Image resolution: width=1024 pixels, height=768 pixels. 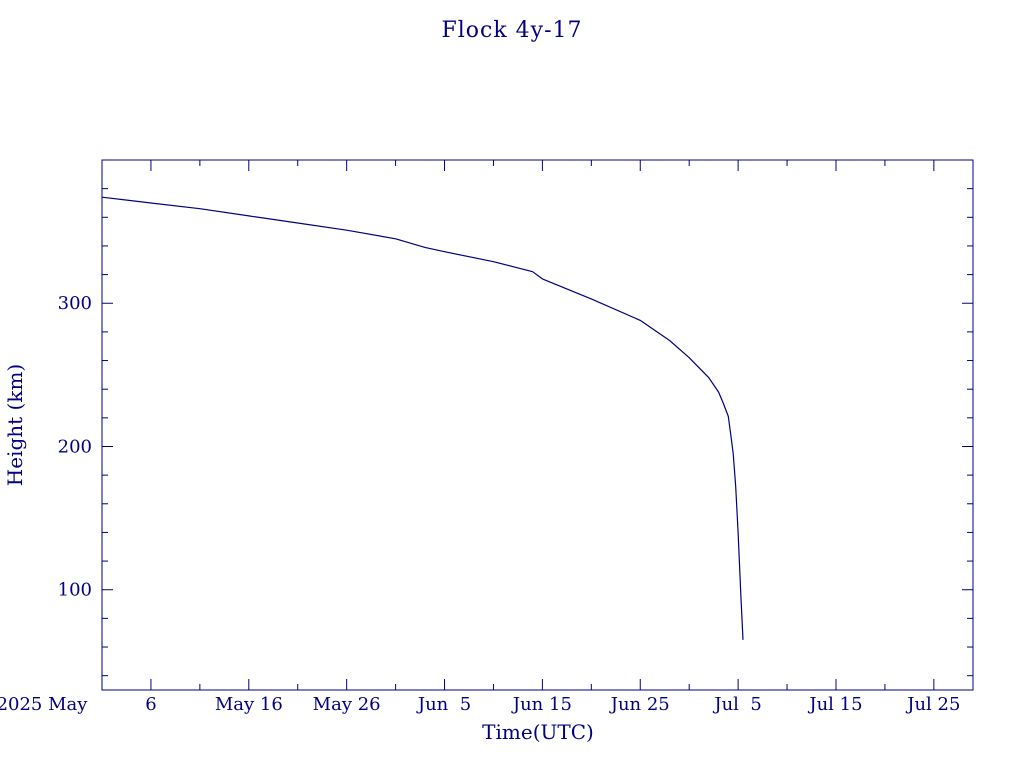 What do you see at coordinates (511, 30) in the screenshot?
I see `chart-title: Flock 4y-17` at bounding box center [511, 30].